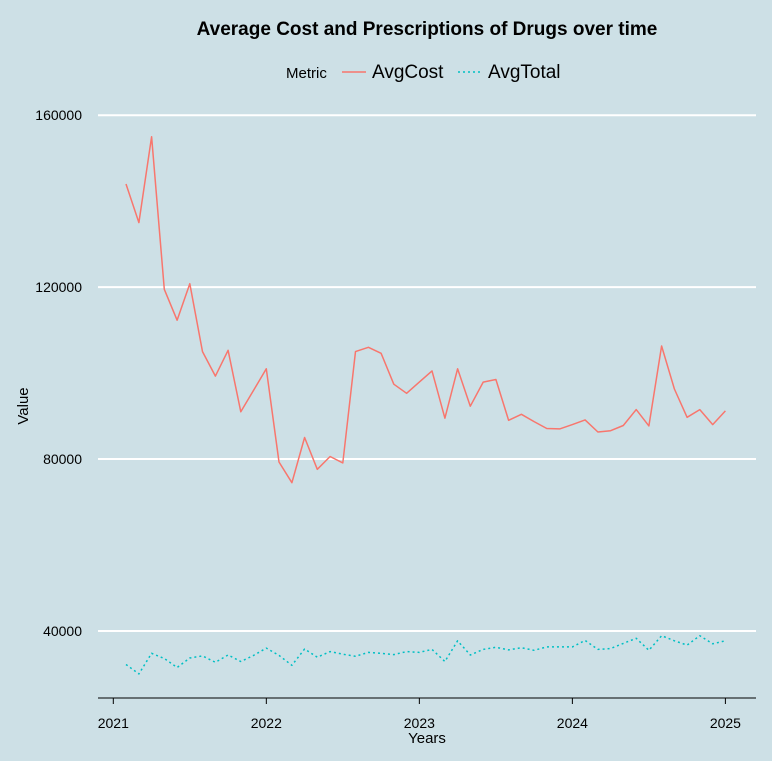  I want to click on y-axis-label: Value, so click(23, 405).